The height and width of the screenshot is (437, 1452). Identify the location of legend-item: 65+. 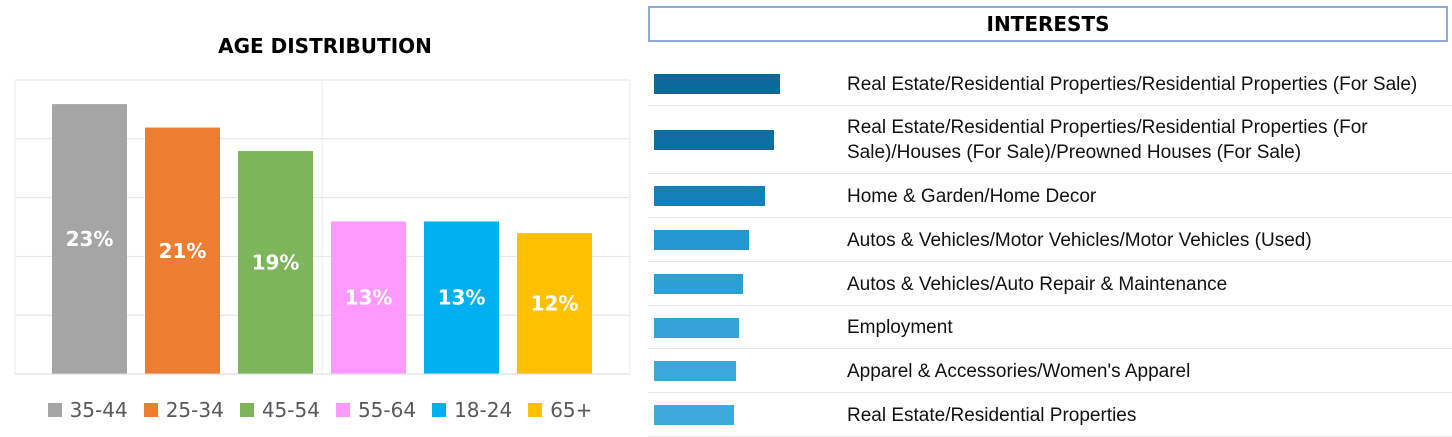
(560, 410).